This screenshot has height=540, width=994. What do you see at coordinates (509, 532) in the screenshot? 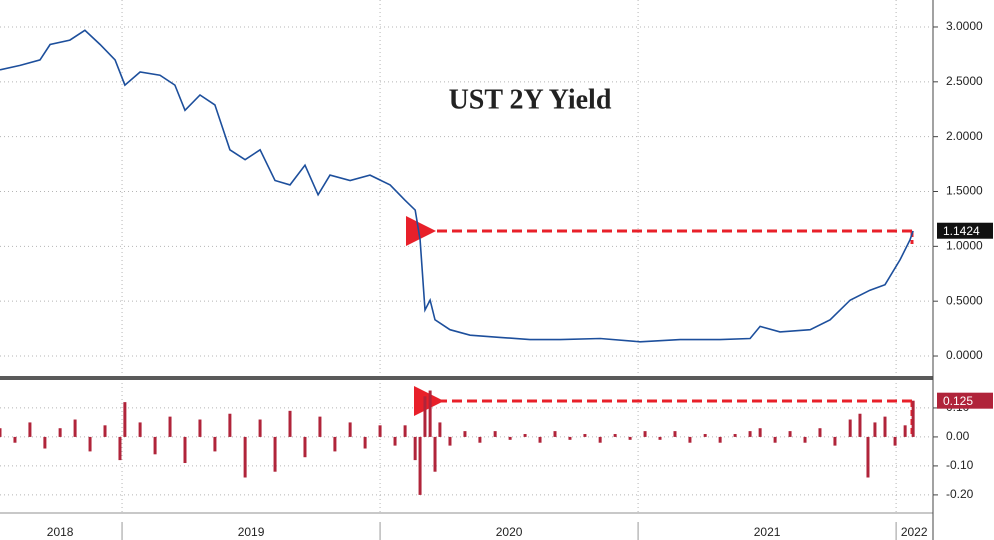
I see `x-tick-label: 2020` at bounding box center [509, 532].